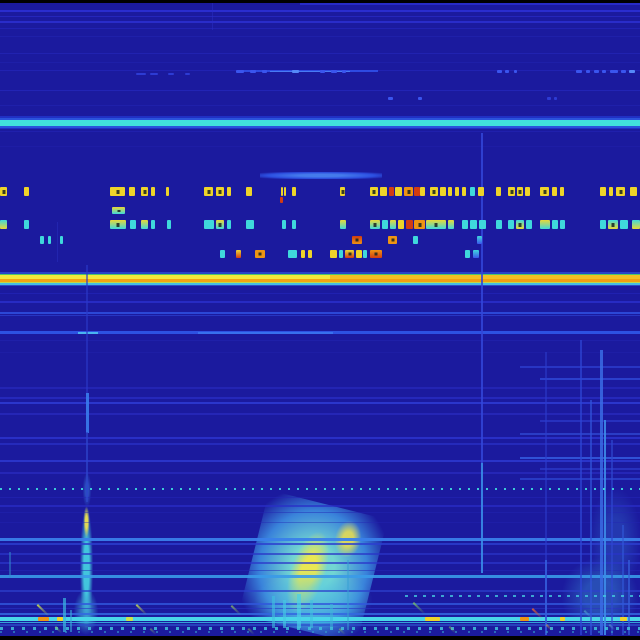  What do you see at coordinates (86, 522) in the screenshot?
I see `signal-blob` at bounding box center [86, 522].